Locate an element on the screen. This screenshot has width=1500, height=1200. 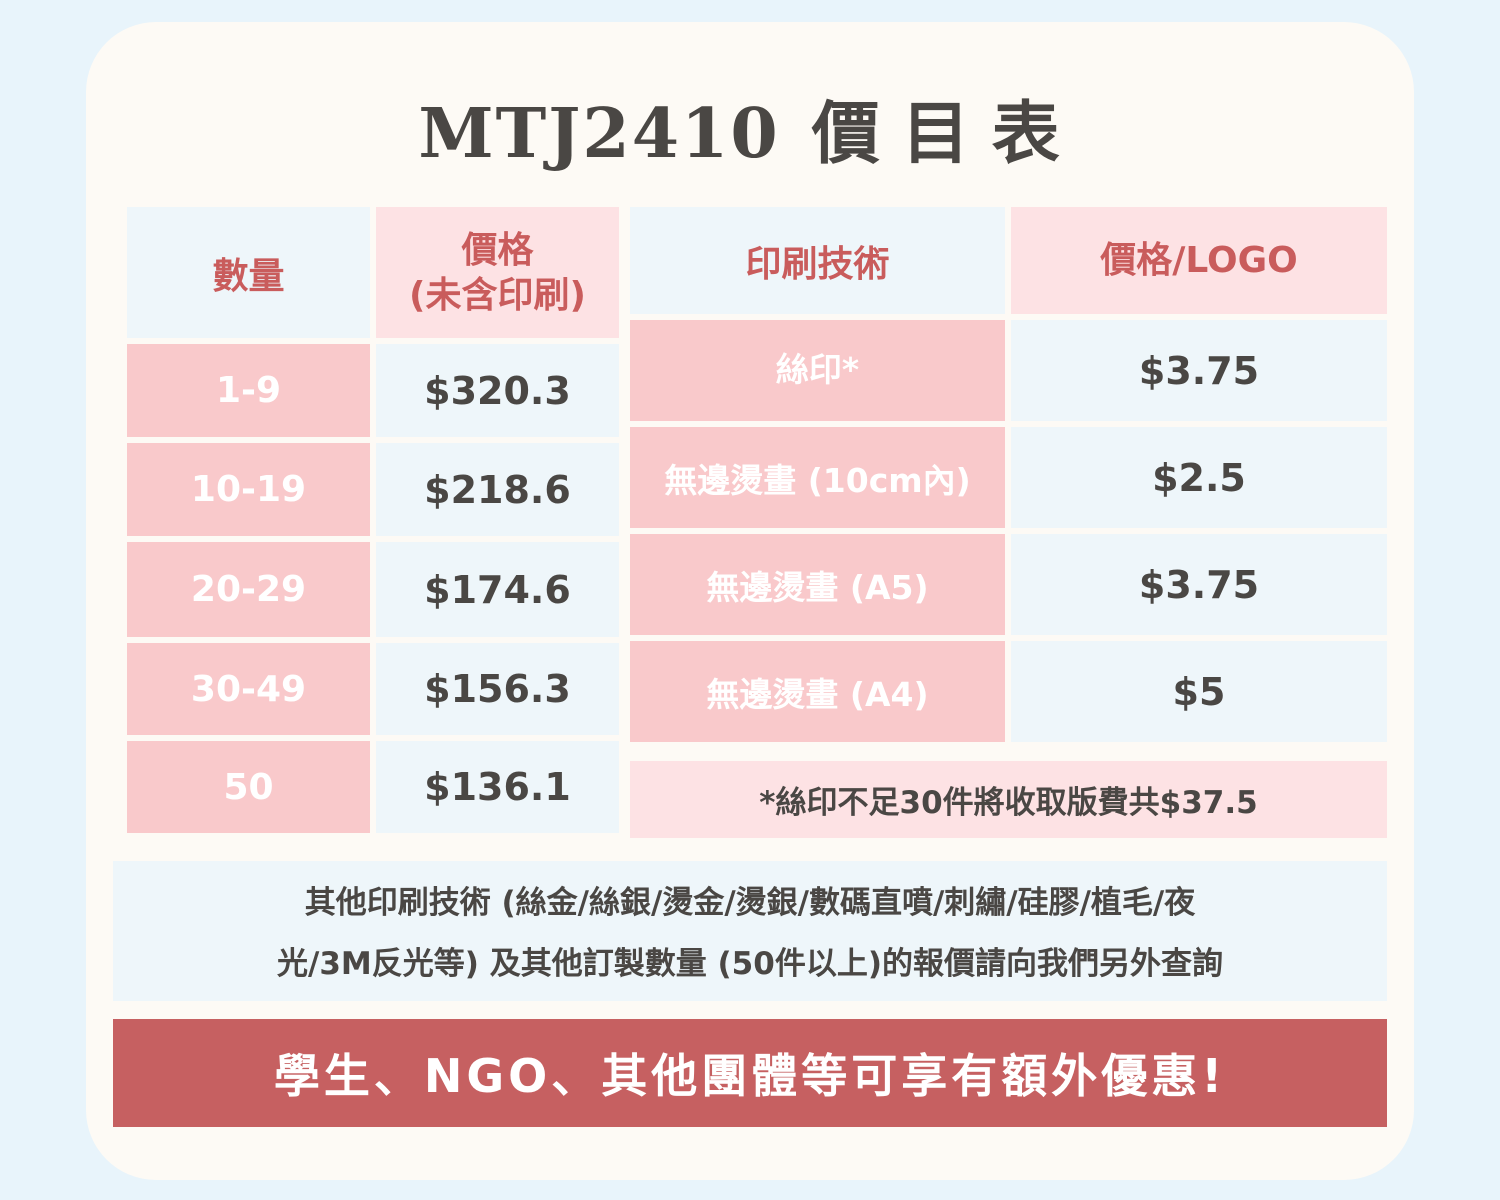
table-row-qty: 1-9 is located at coordinates (248, 390).